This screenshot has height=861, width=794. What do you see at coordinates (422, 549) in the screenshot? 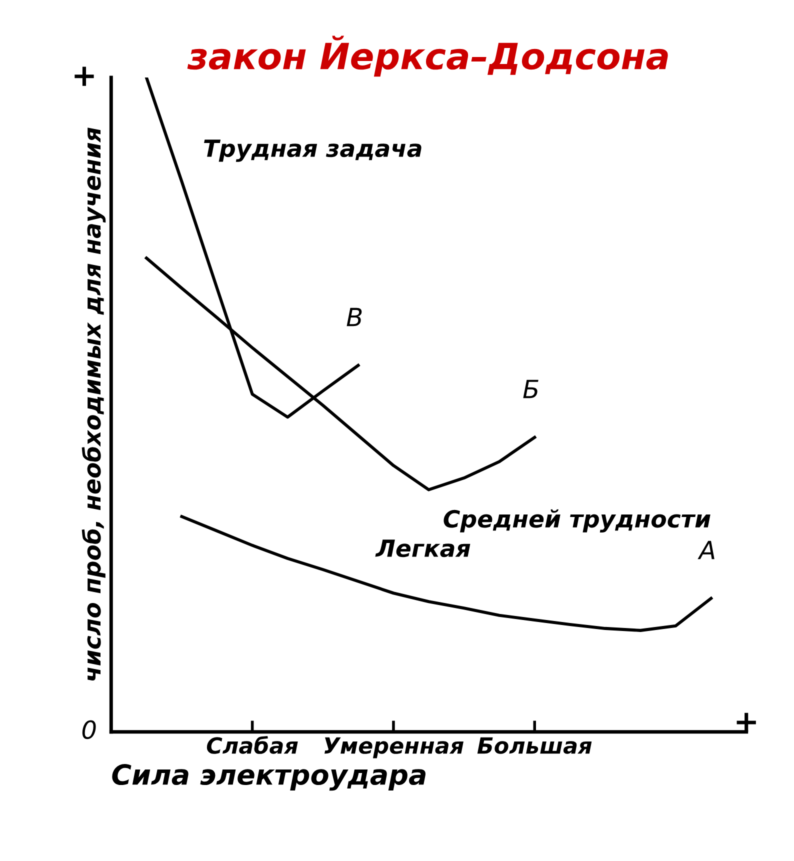
I see `series-label: Легкая` at bounding box center [422, 549].